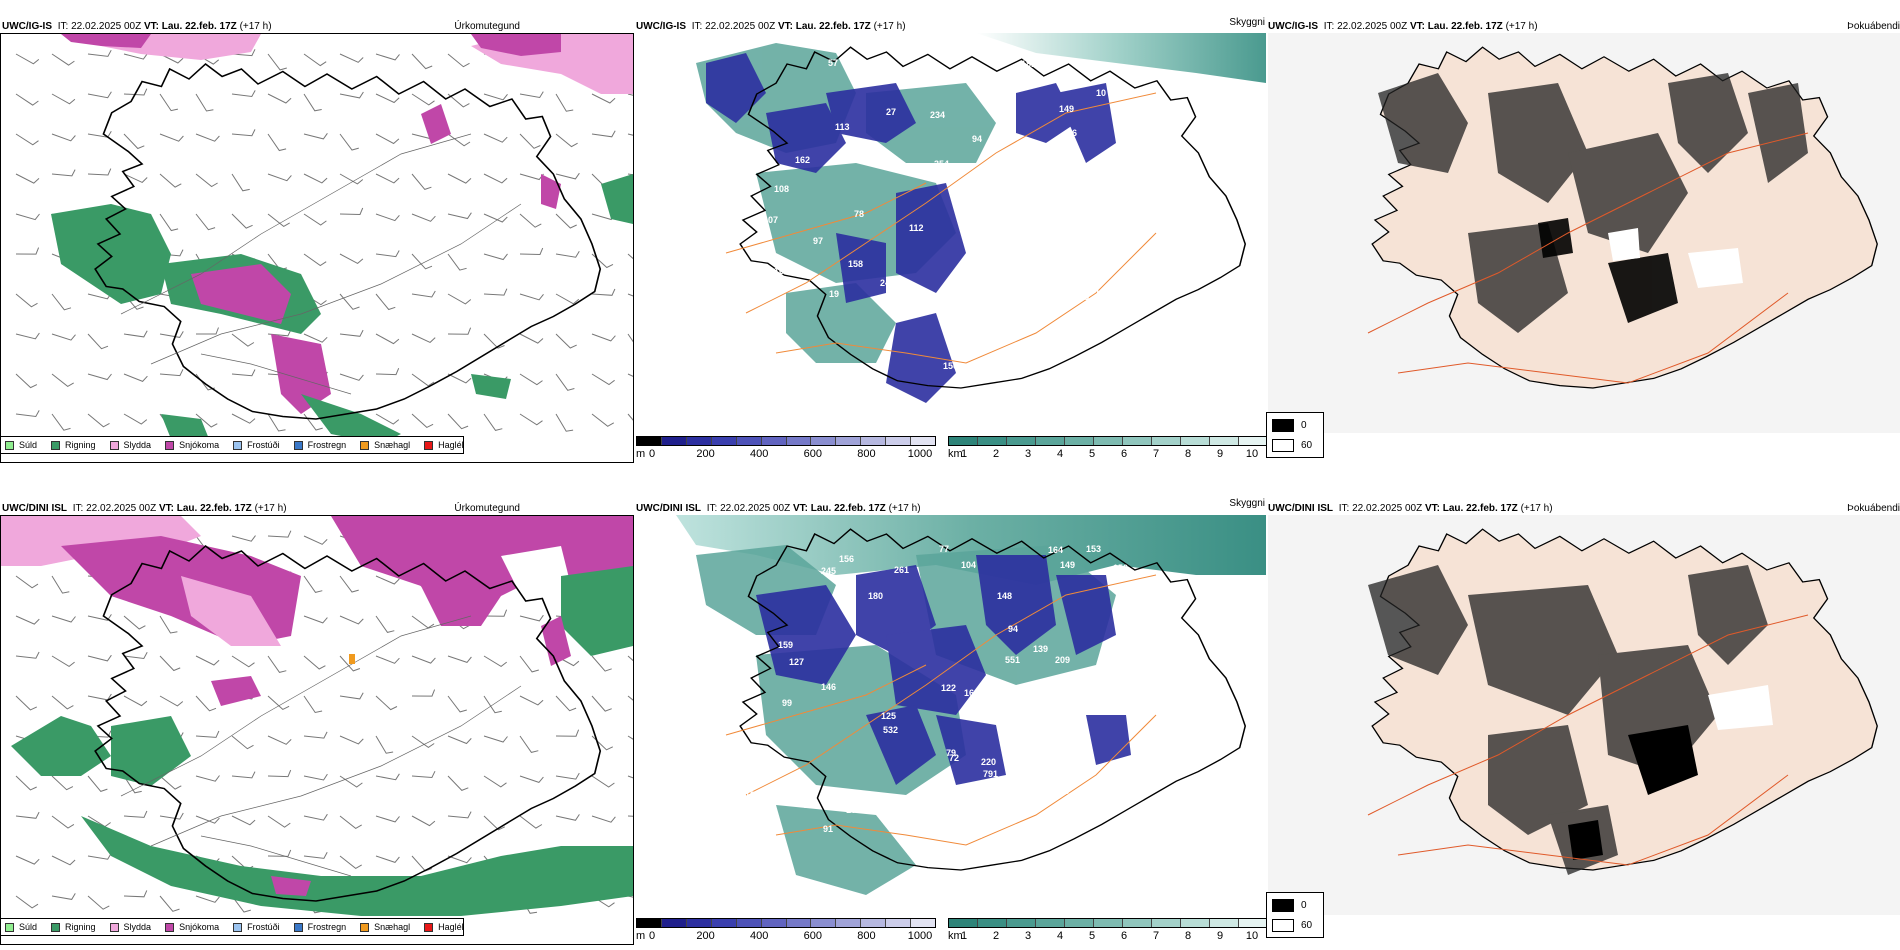  What do you see at coordinates (787, 703) in the screenshot?
I see `cloud-base-label: 99` at bounding box center [787, 703].